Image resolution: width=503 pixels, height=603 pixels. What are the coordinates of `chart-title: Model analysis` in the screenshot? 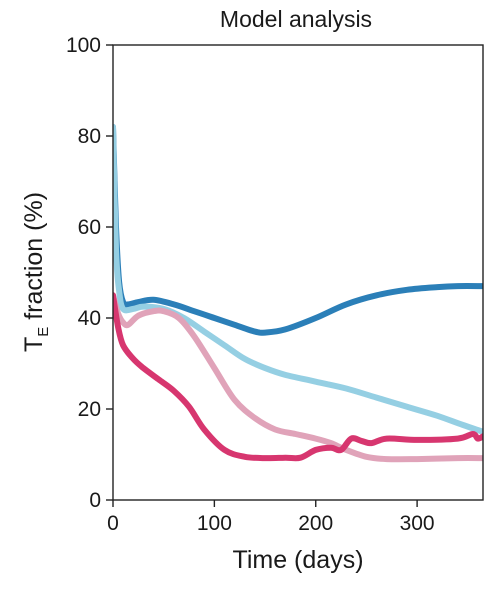 It's located at (296, 19).